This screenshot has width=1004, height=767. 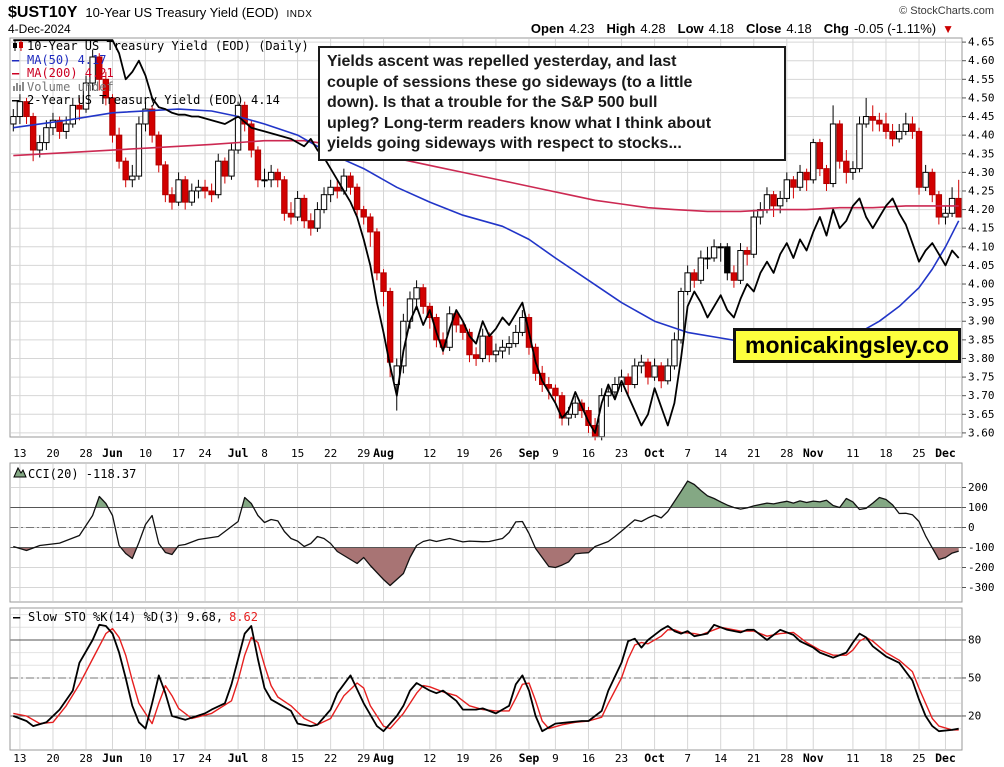 I want to click on sto-legend-label-black: Slow STO %K(14) %D(3) 9.68,, so click(x=126, y=617).